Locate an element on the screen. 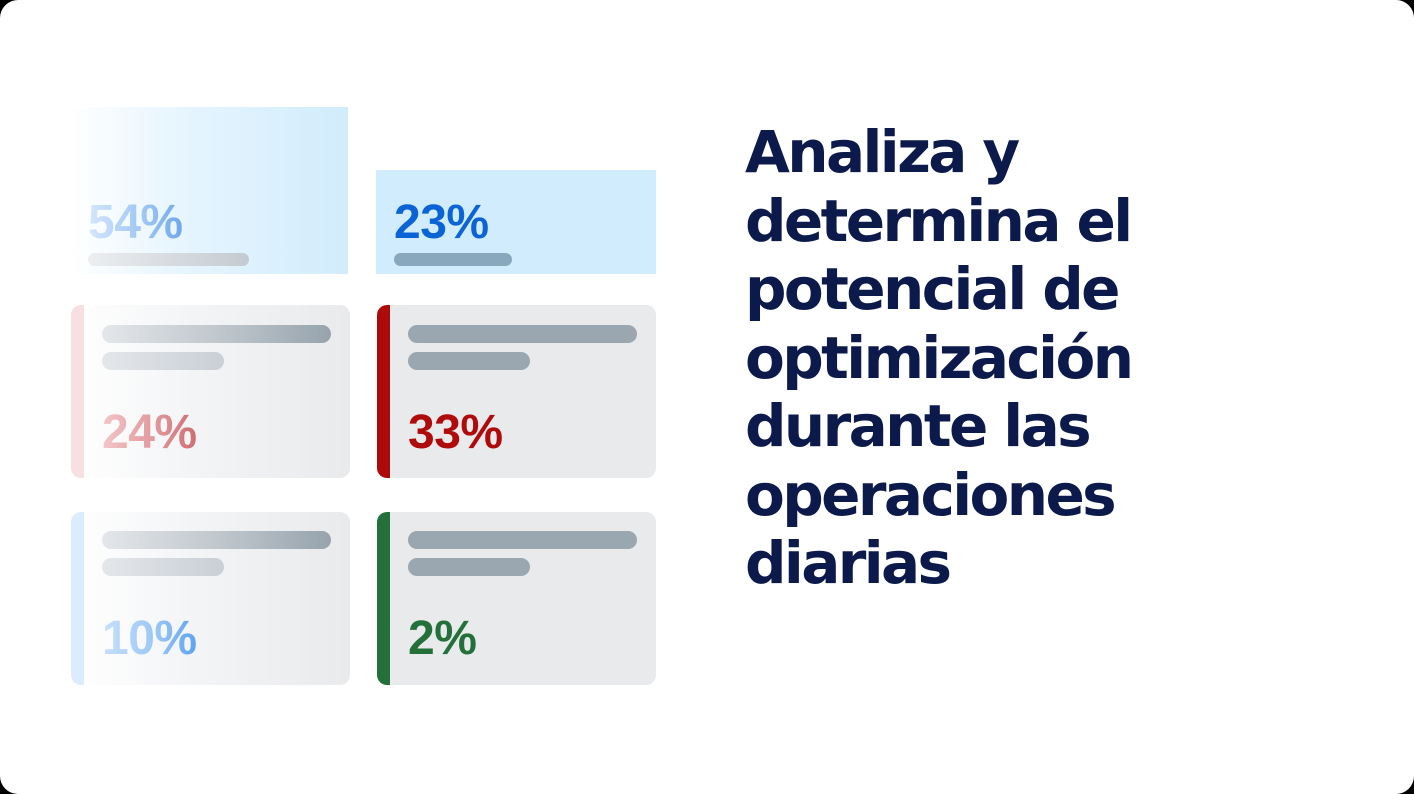 Image resolution: width=1414 pixels, height=794 pixels. metric-value: 33% is located at coordinates (455, 432).